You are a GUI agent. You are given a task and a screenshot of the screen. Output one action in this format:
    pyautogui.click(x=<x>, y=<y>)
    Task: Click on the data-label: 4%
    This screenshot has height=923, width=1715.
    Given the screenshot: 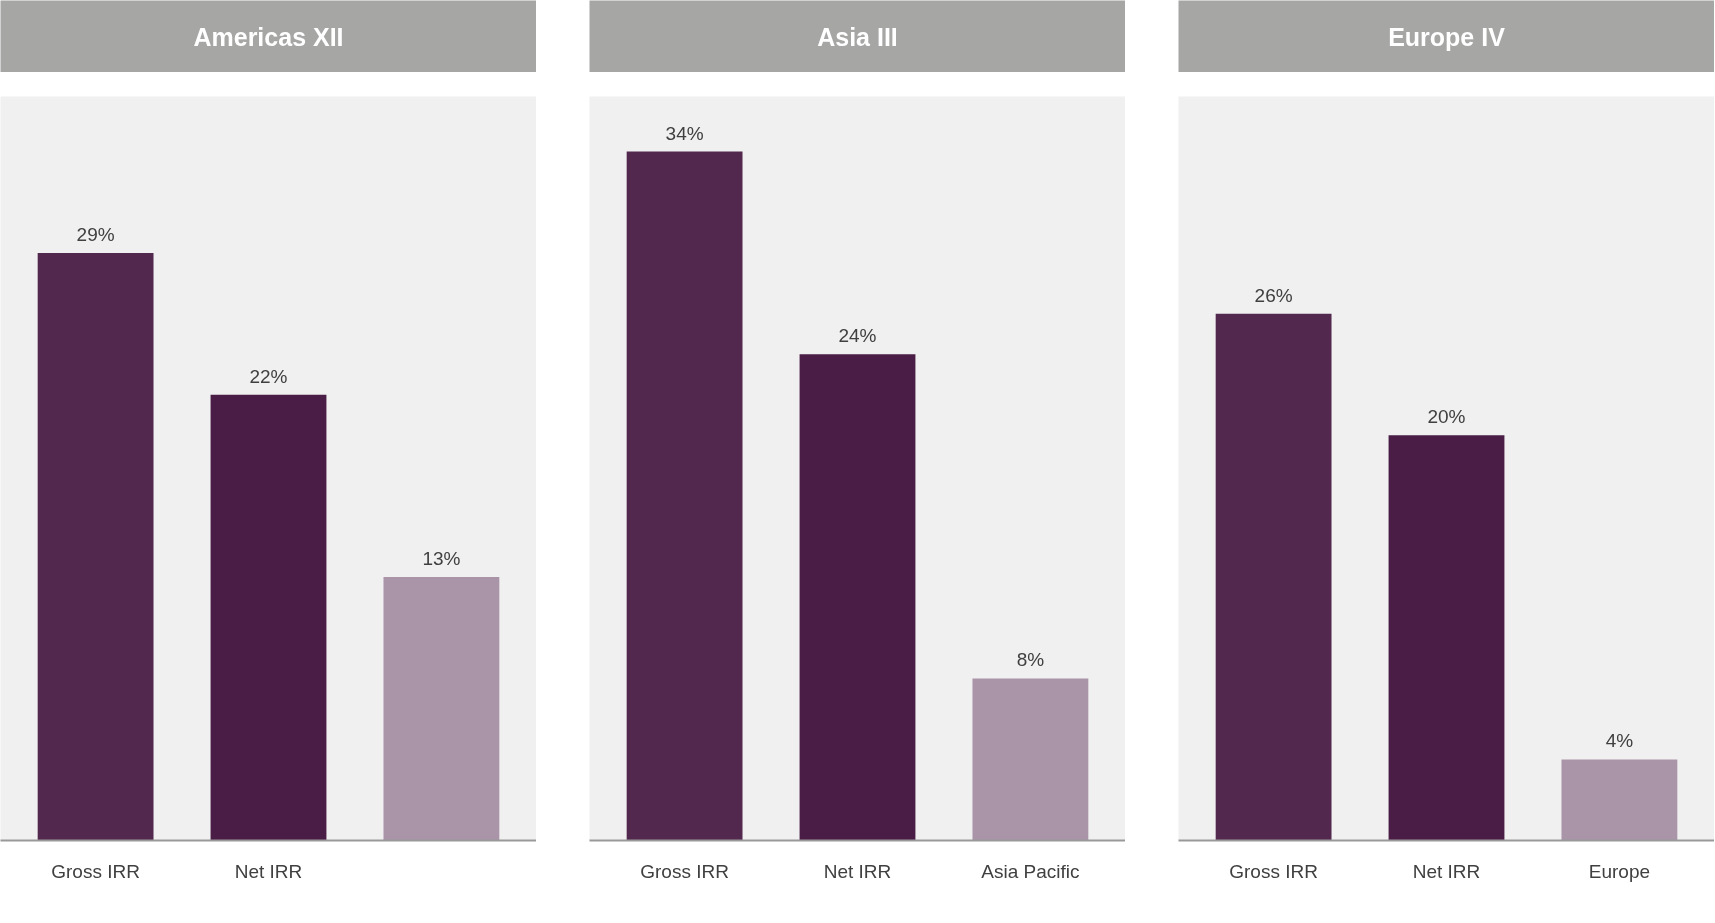 What is the action you would take?
    pyautogui.click(x=1619, y=741)
    